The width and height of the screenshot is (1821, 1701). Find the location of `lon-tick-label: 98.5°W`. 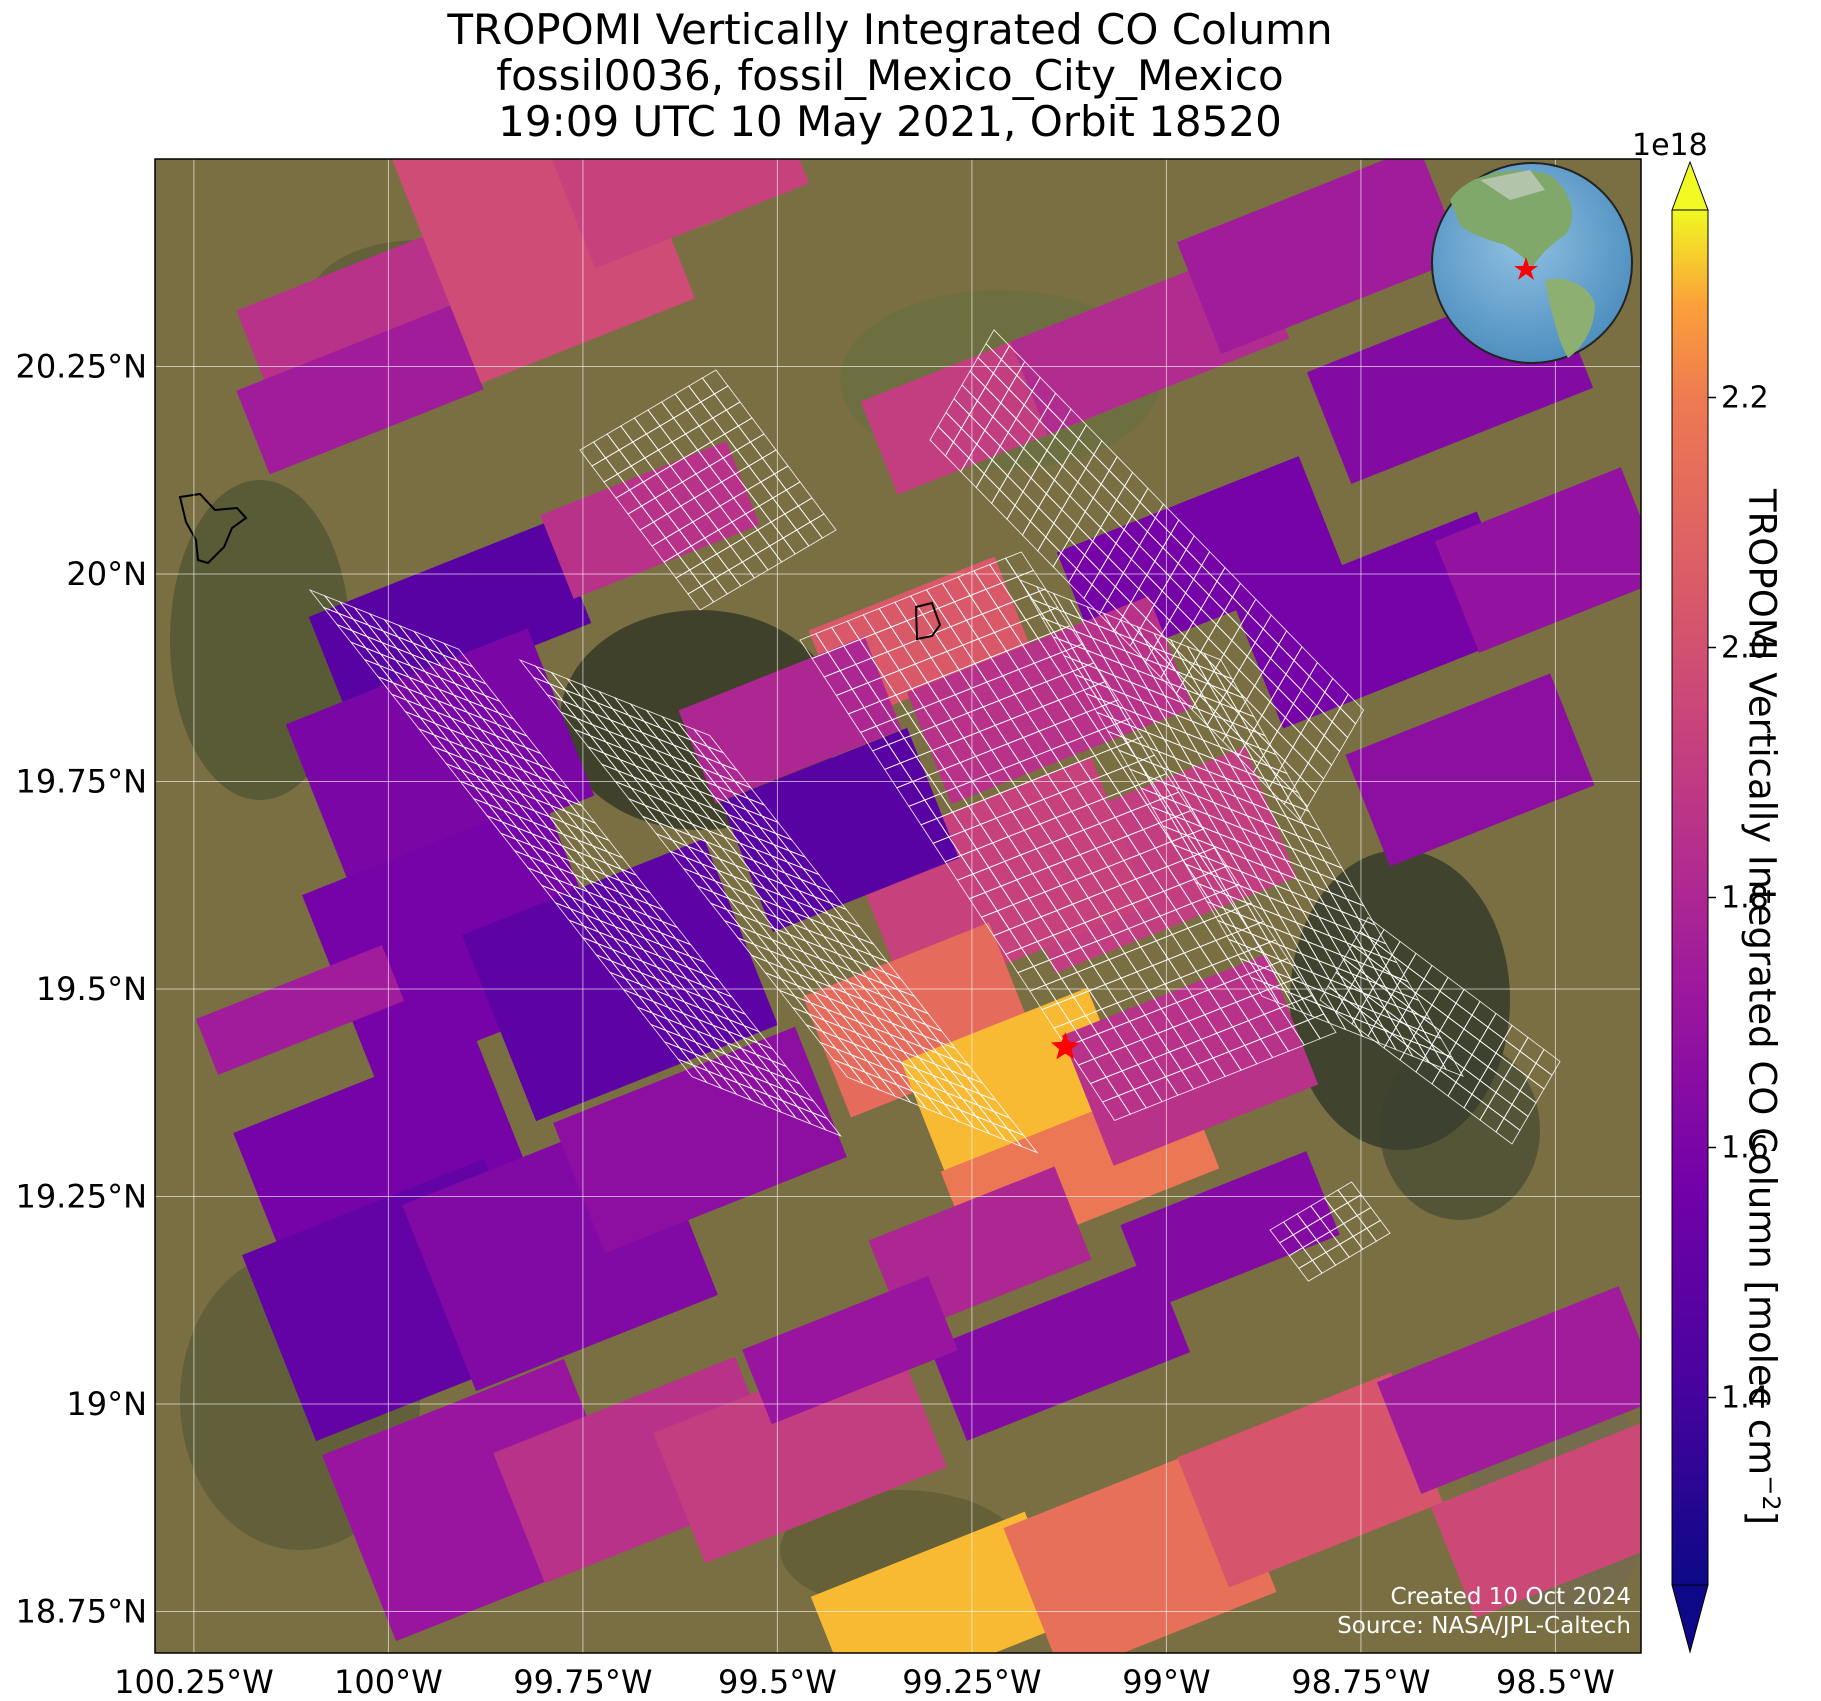

lon-tick-label: 98.5°W is located at coordinates (1555, 1682).